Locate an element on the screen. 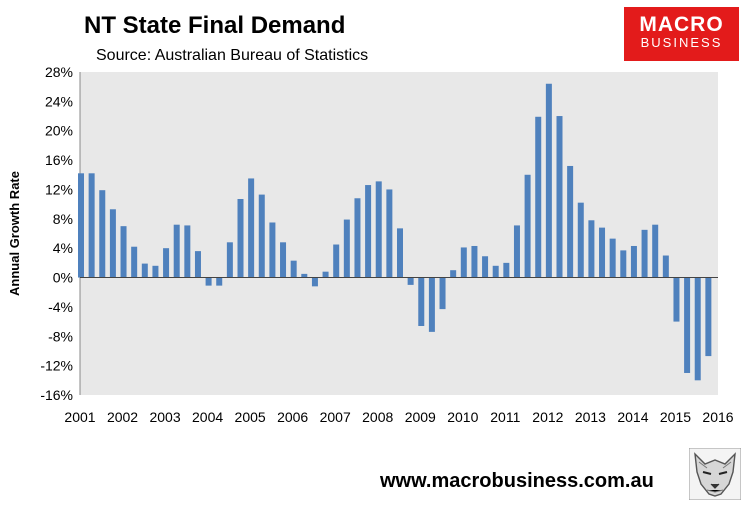 The width and height of the screenshot is (749, 505). chart-subtitle: Source: Australian Bureau of Statistics is located at coordinates (232, 55).